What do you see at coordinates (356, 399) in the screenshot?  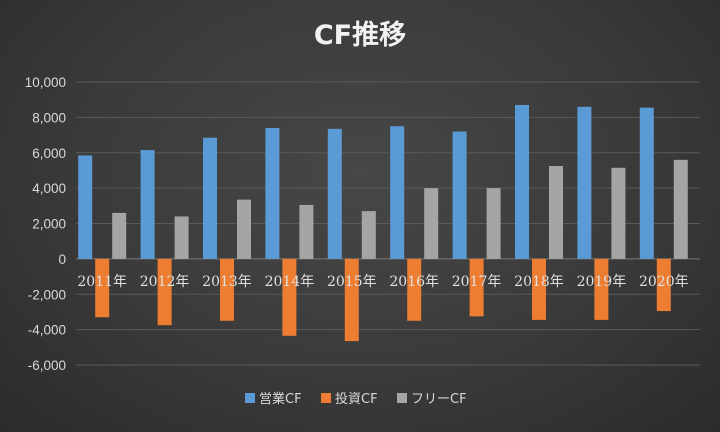 I see `legend-label: 投資CF` at bounding box center [356, 399].